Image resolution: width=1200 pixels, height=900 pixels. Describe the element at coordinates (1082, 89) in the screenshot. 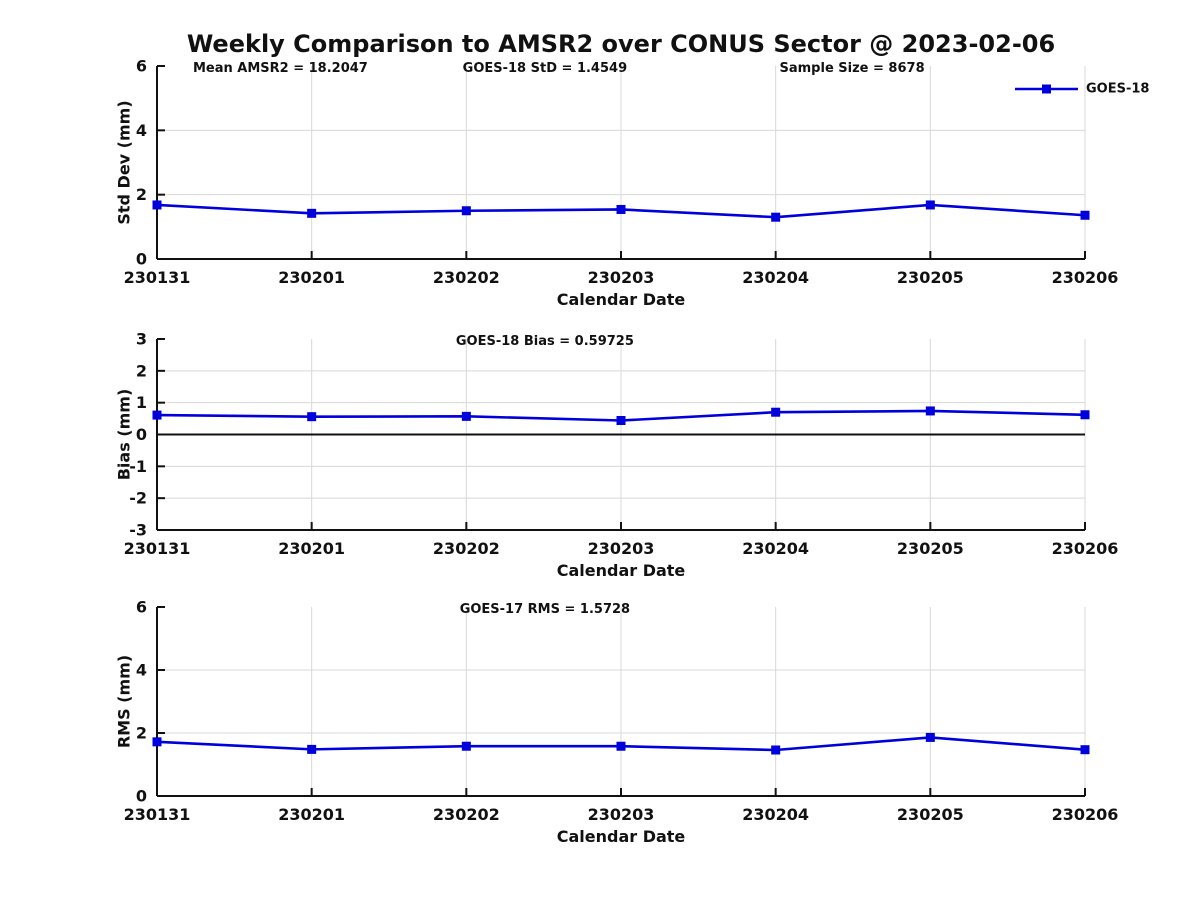

I see `legend: GOES-18` at that location.